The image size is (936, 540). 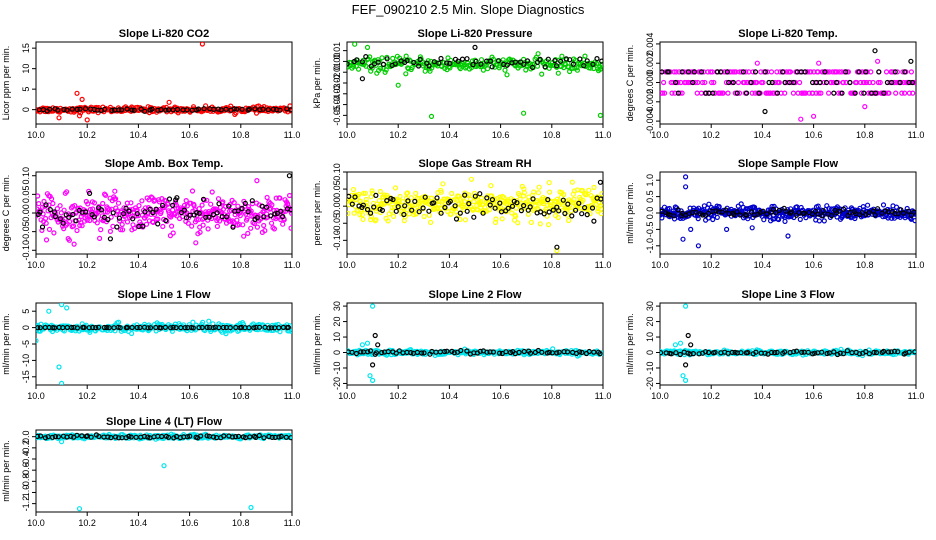 I want to click on plot-frame, so click(x=788, y=344).